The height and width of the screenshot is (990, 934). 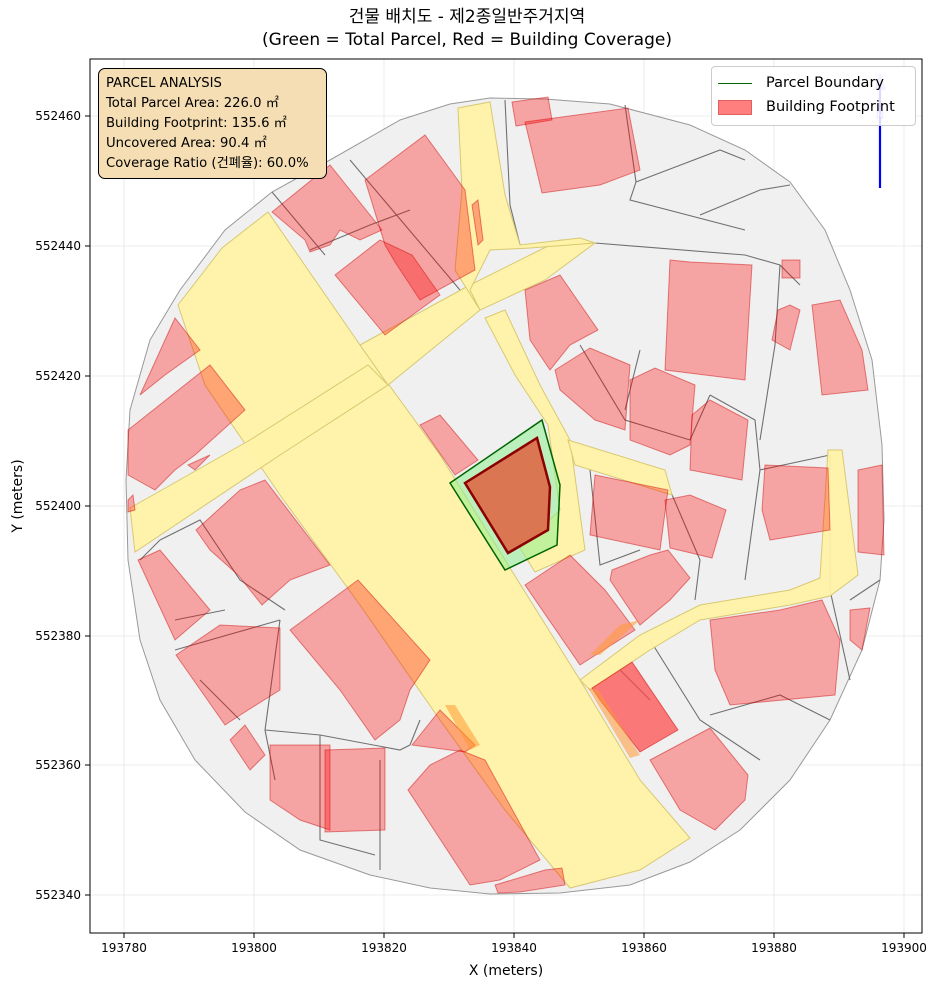 I want to click on legend-label-parcel: Parcel Boundary, so click(x=825, y=83).